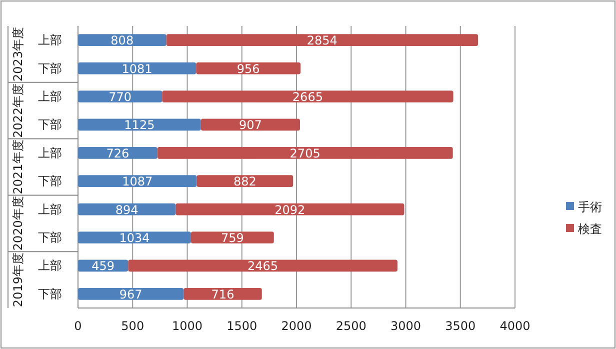  I want to click on data-label: 2665, so click(307, 97).